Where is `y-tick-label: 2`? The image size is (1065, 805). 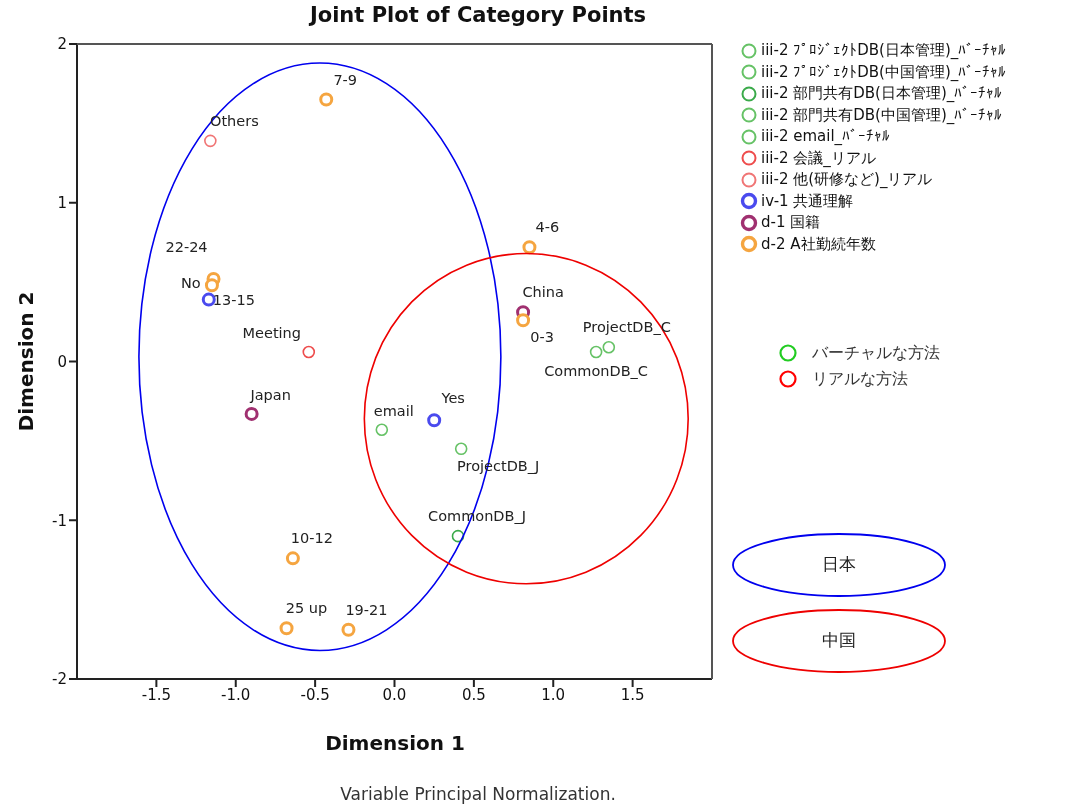
y-tick-label: 2 is located at coordinates (62, 44).